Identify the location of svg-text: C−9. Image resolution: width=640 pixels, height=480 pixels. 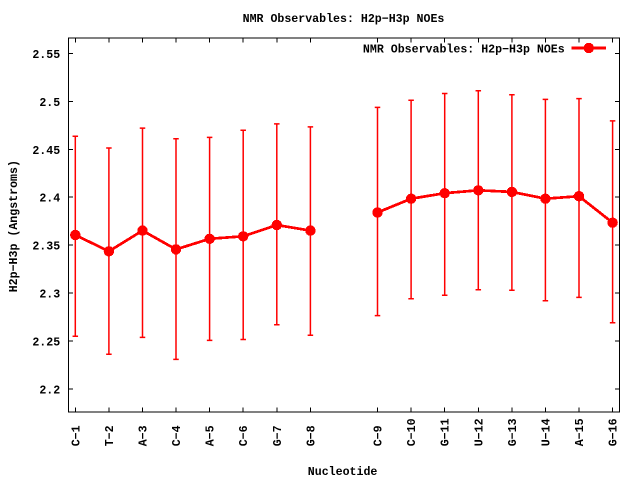
(379, 435).